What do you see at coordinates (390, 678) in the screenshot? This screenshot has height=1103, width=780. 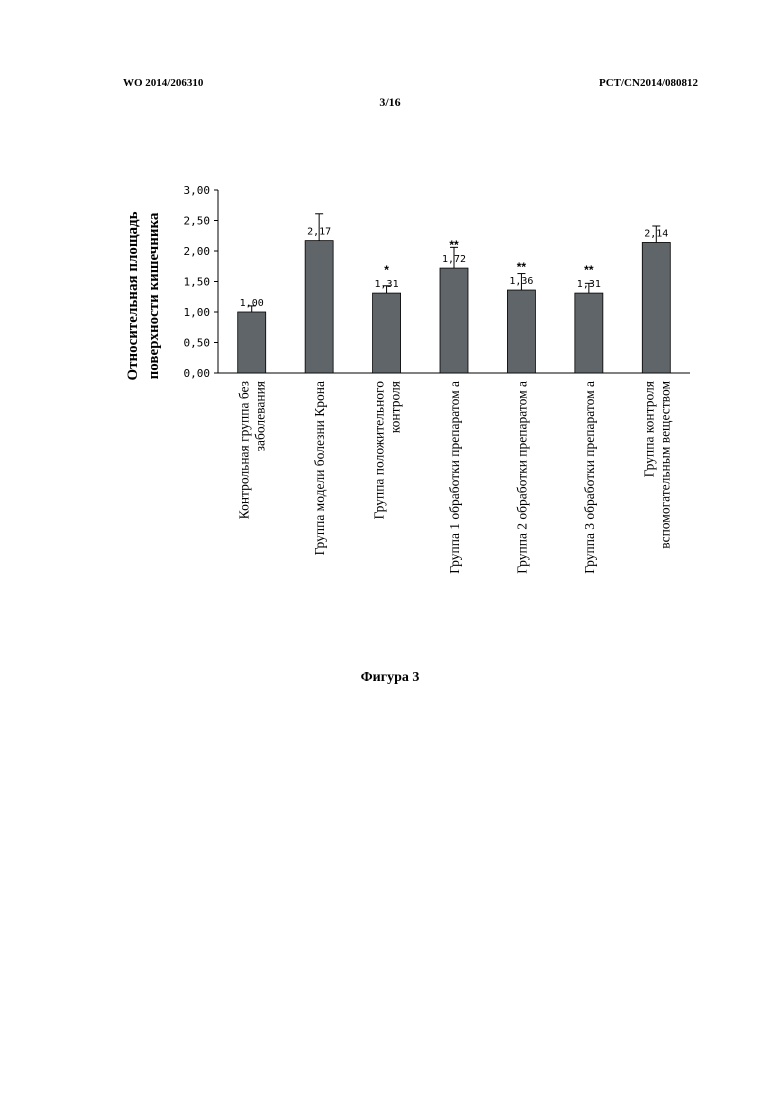 I see `figure-caption: Фигура 3` at bounding box center [390, 678].